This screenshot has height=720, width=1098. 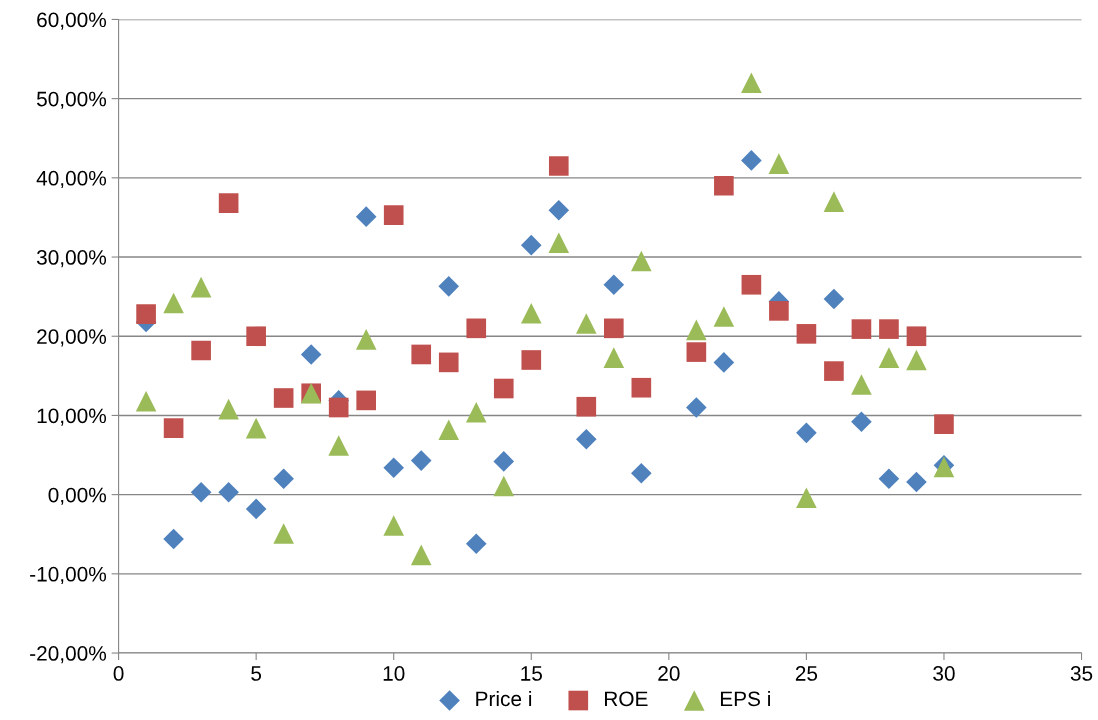 What do you see at coordinates (118, 673) in the screenshot?
I see `x-tick-label: 0` at bounding box center [118, 673].